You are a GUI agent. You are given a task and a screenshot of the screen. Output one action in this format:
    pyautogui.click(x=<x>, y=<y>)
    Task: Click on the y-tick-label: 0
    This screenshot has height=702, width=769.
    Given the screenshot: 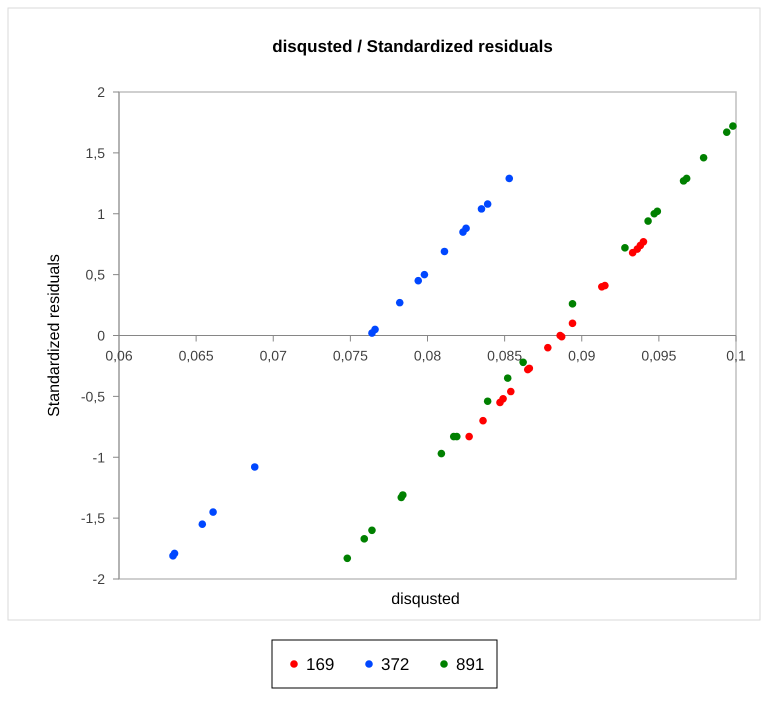 What is the action you would take?
    pyautogui.click(x=101, y=336)
    